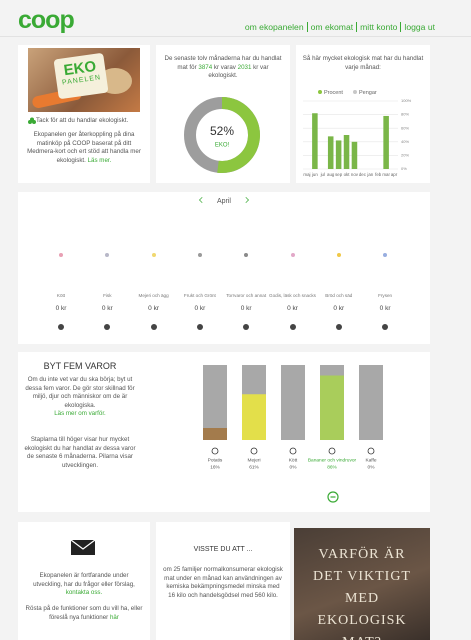  Describe the element at coordinates (306, 174) in the screenshot. I see `x-tick-label: maj` at that location.